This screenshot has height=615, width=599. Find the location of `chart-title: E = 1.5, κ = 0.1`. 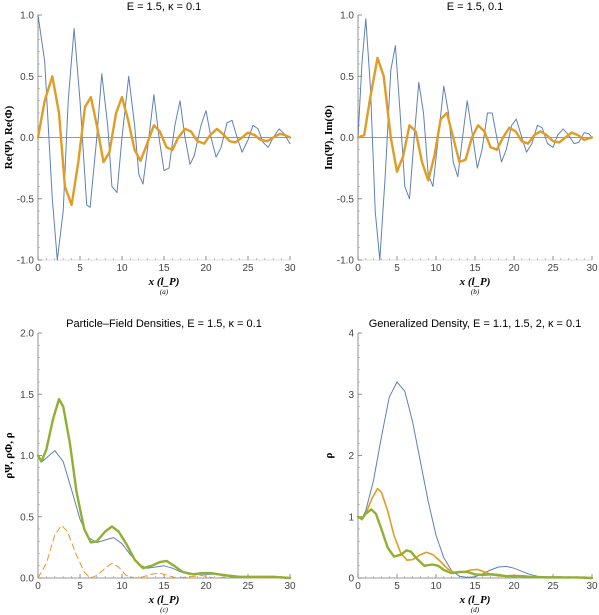

chart-title: E = 1.5, κ = 0.1 is located at coordinates (164, 7).